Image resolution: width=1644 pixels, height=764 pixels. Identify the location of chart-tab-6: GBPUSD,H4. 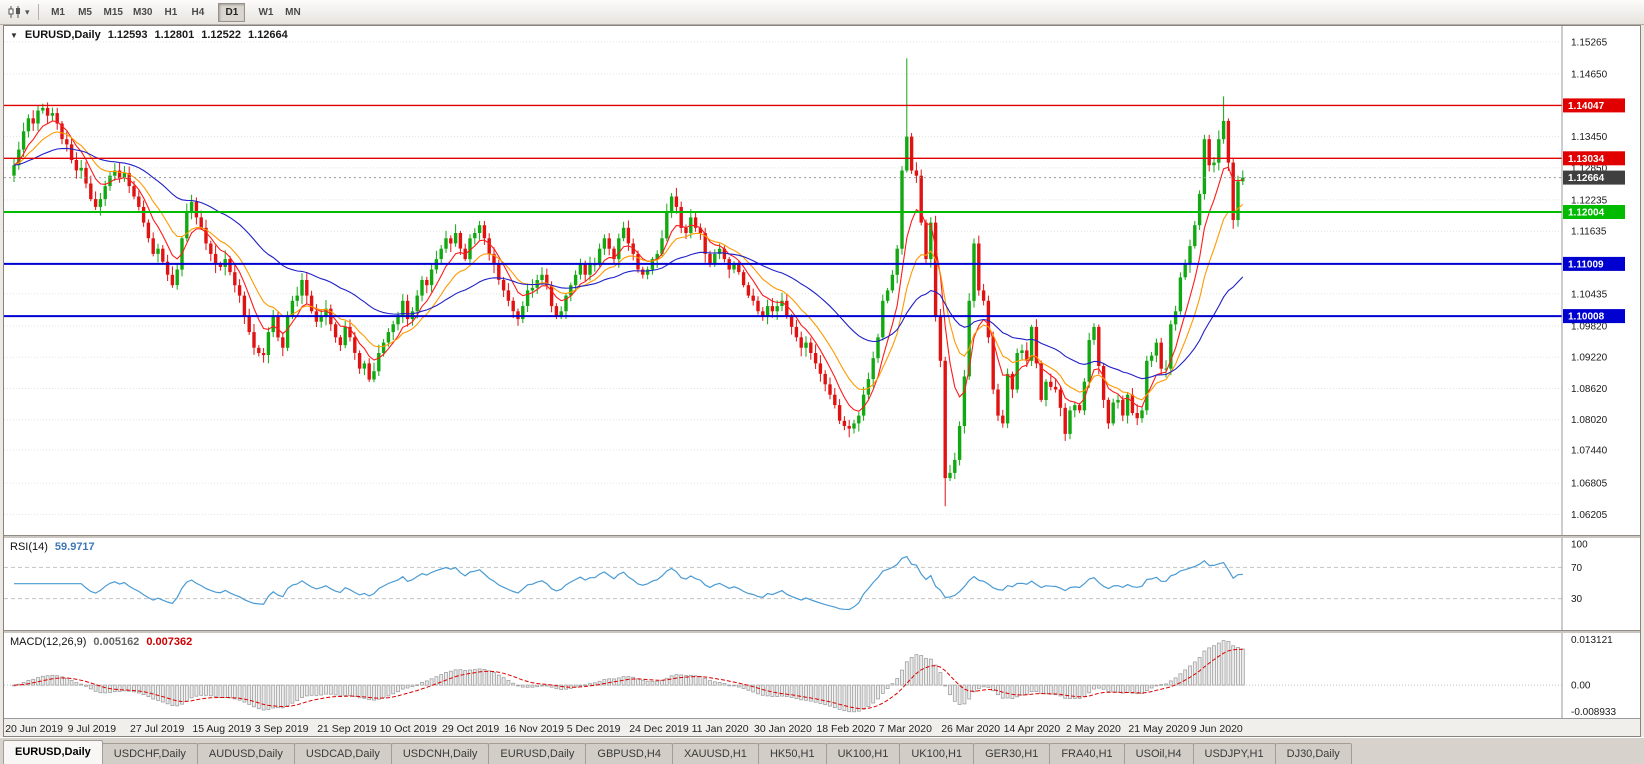
(629, 753).